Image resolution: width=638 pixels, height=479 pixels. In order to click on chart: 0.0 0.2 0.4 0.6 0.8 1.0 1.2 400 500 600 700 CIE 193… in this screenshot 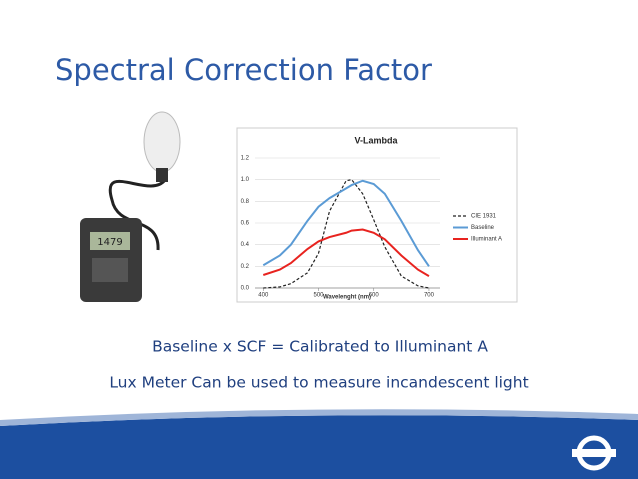, I will do `click(371, 227)`.